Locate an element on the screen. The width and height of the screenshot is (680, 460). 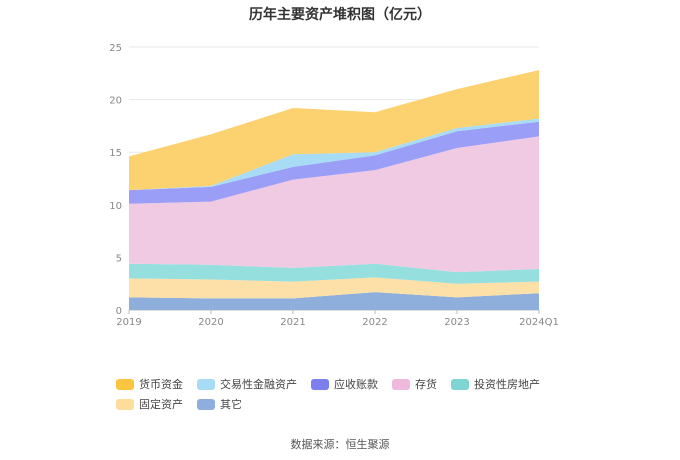
legend-item: 投资性房地产 is located at coordinates (495, 384).